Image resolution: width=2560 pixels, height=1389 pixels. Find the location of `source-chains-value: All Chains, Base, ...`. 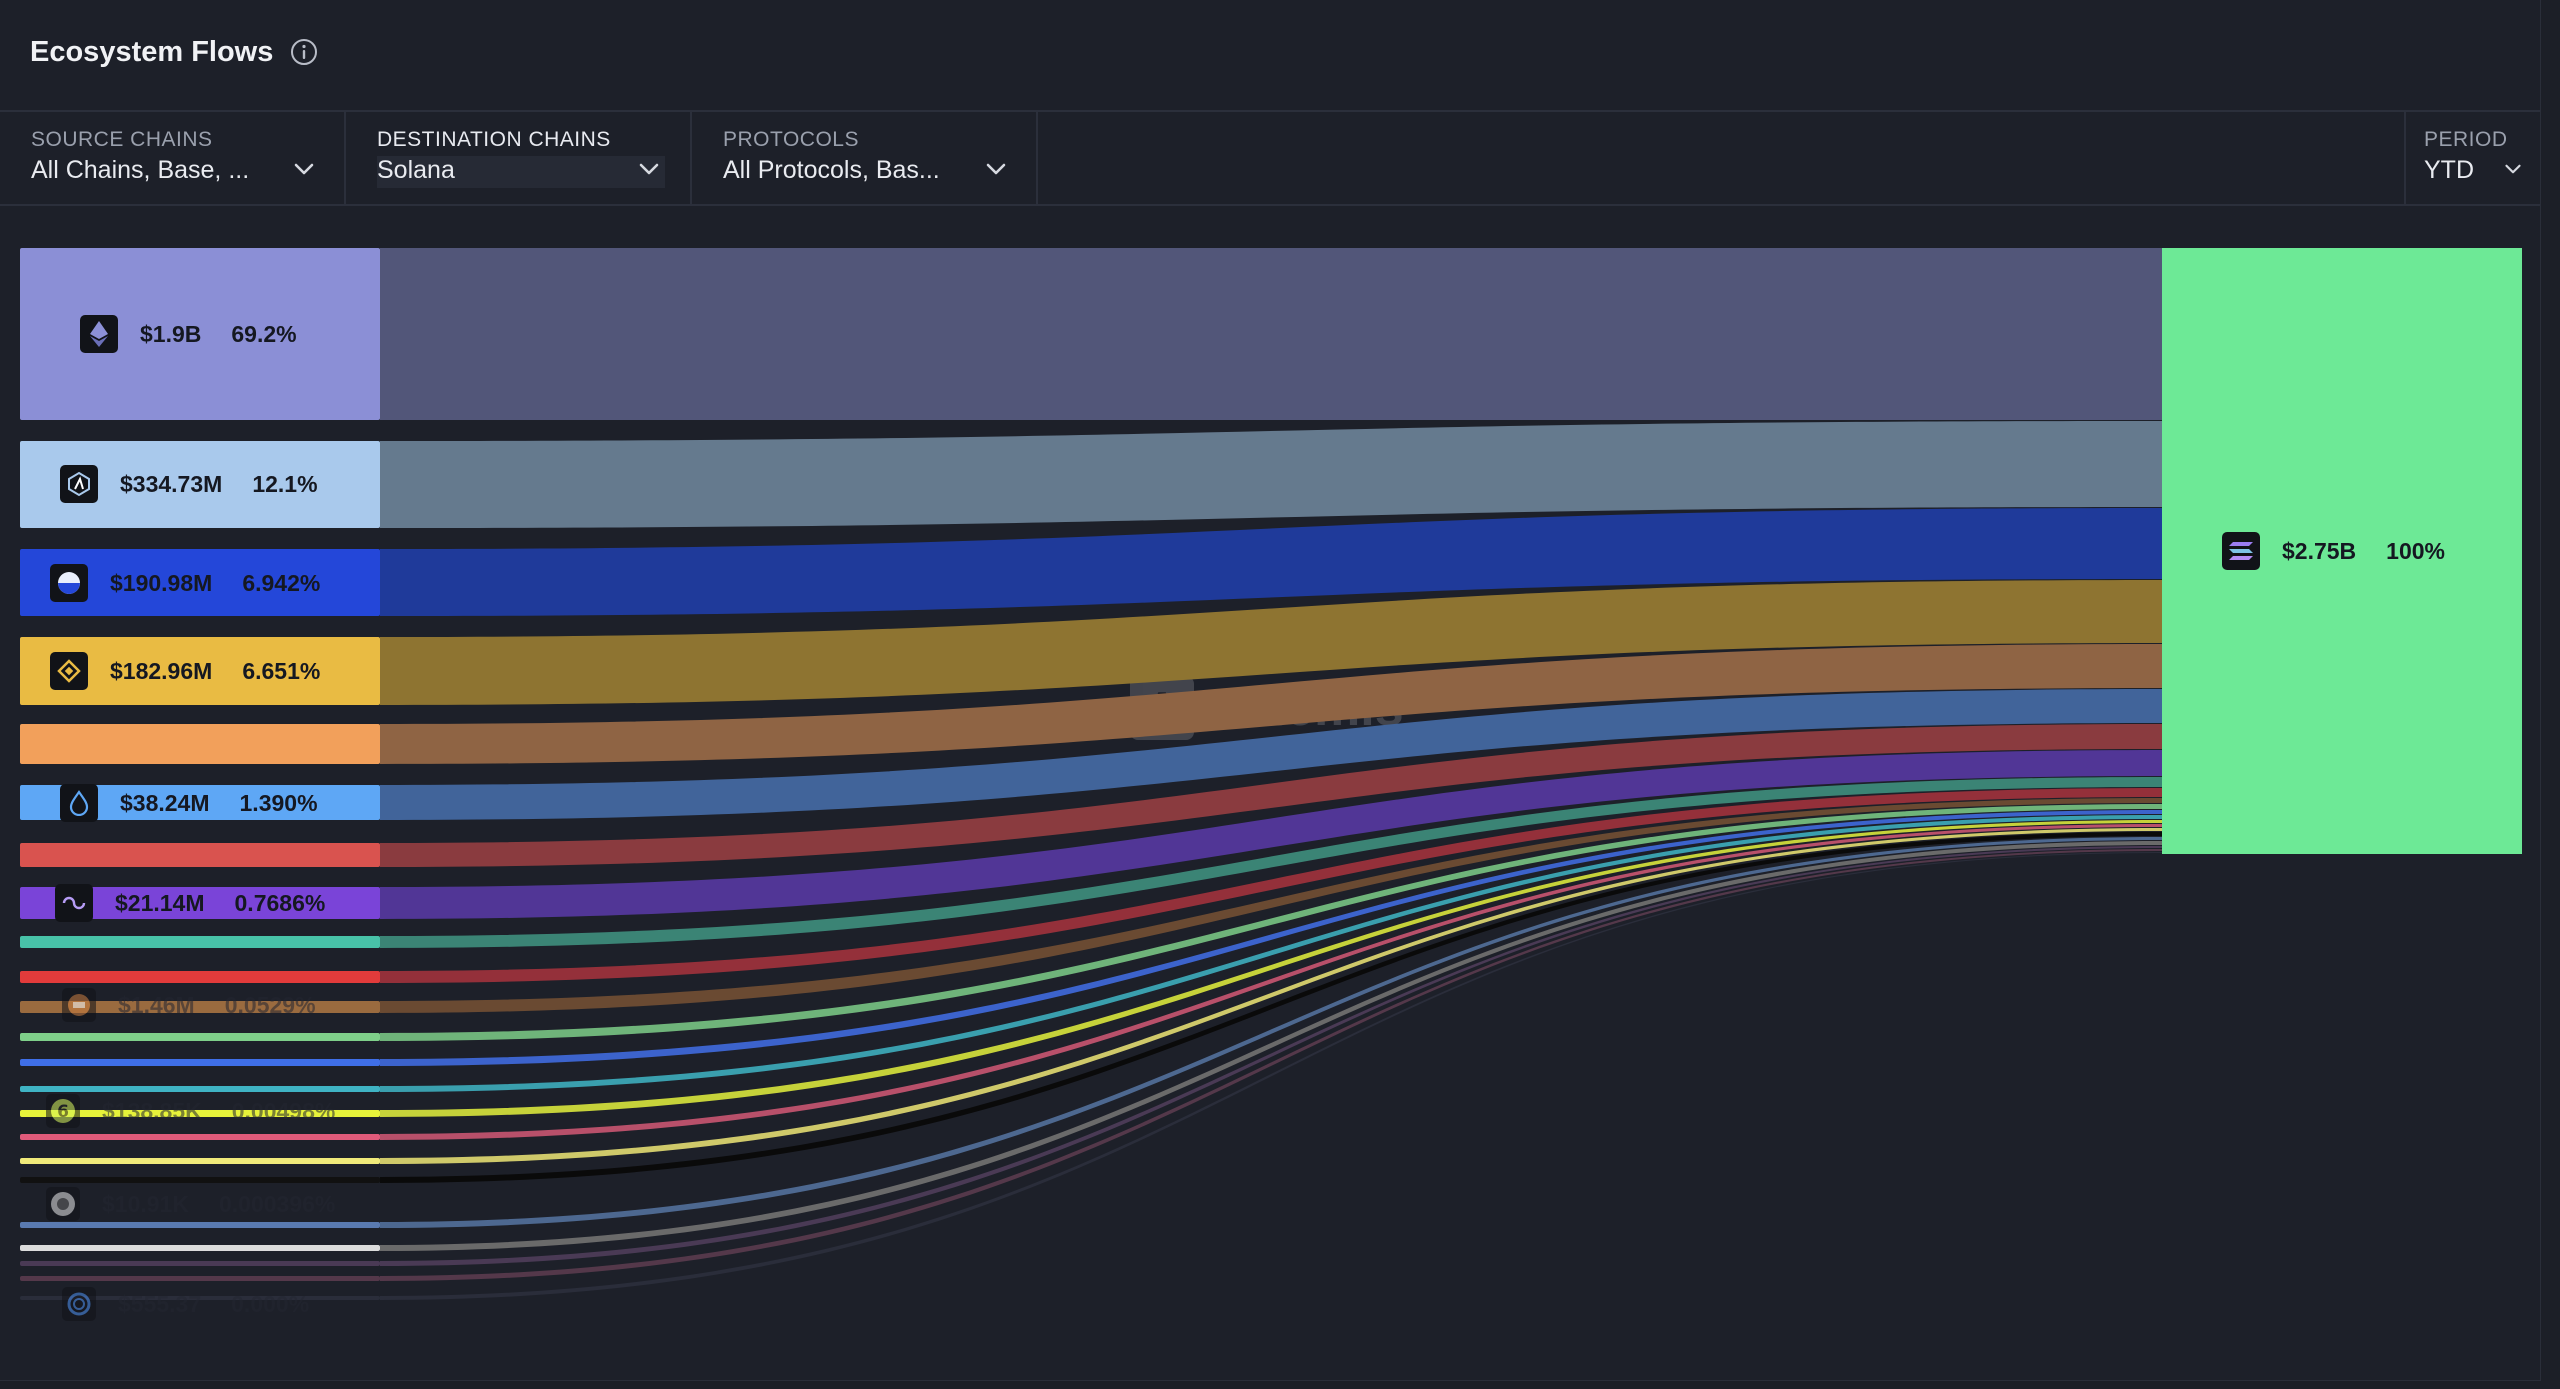

source-chains-value: All Chains, Base, ... is located at coordinates (140, 170).